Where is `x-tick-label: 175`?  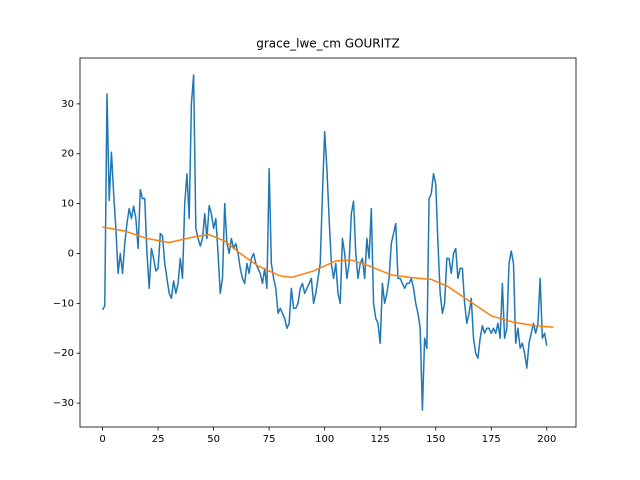
x-tick-label: 175 is located at coordinates (491, 439).